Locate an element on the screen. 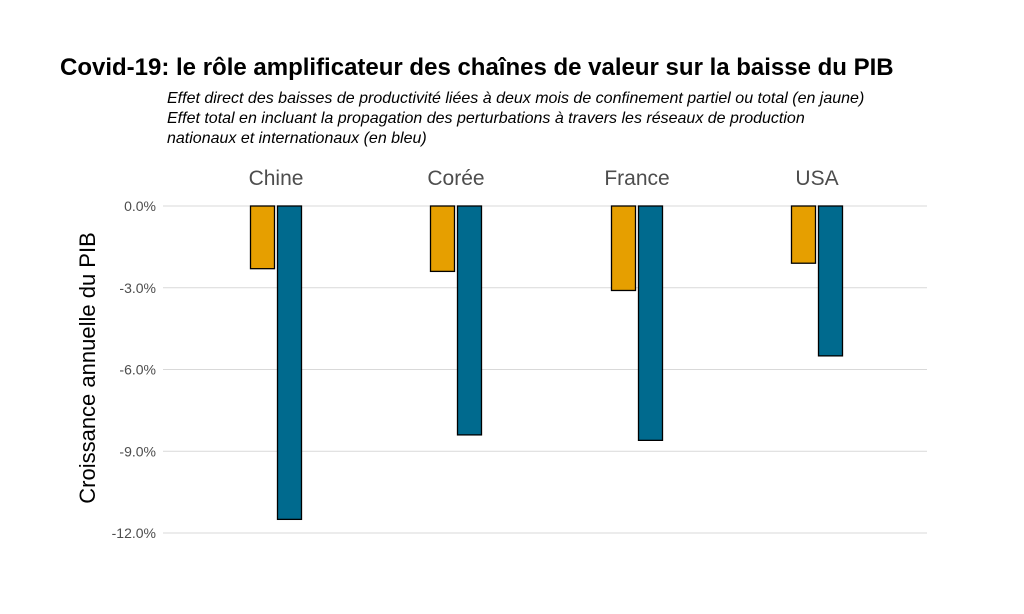 The image size is (1024, 614). y-tick-label: -6.0% is located at coordinates (137, 370).